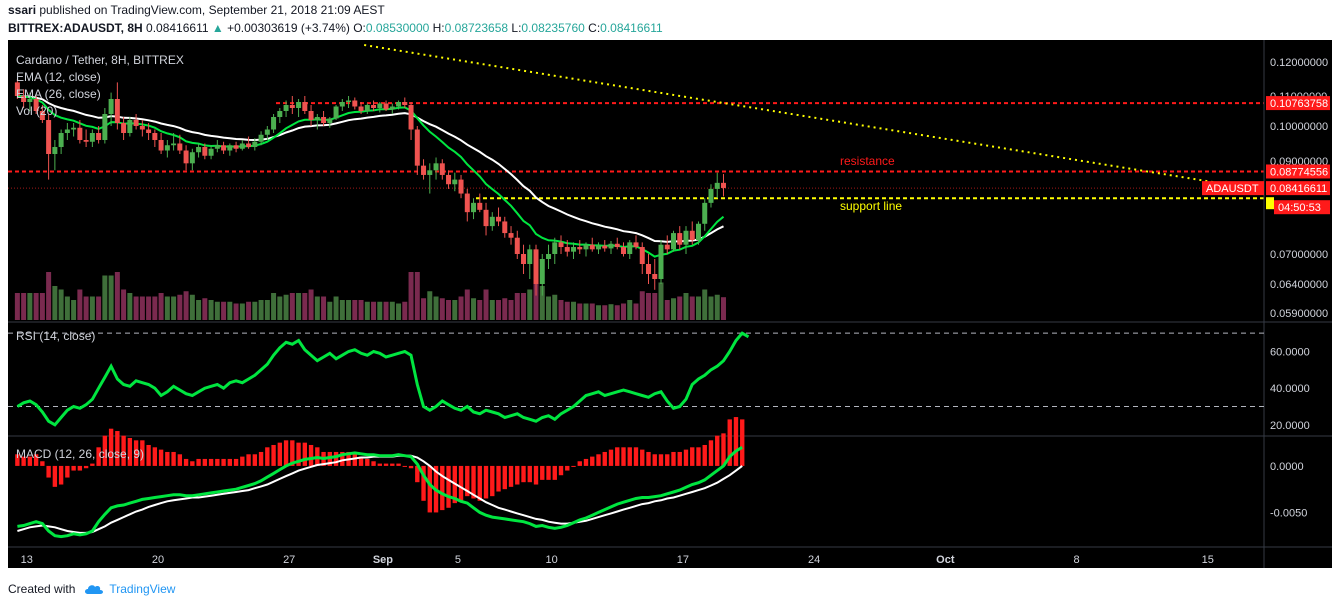 This screenshot has width=1340, height=608. What do you see at coordinates (177, 28) in the screenshot?
I see `last-price: 0.08416611` at bounding box center [177, 28].